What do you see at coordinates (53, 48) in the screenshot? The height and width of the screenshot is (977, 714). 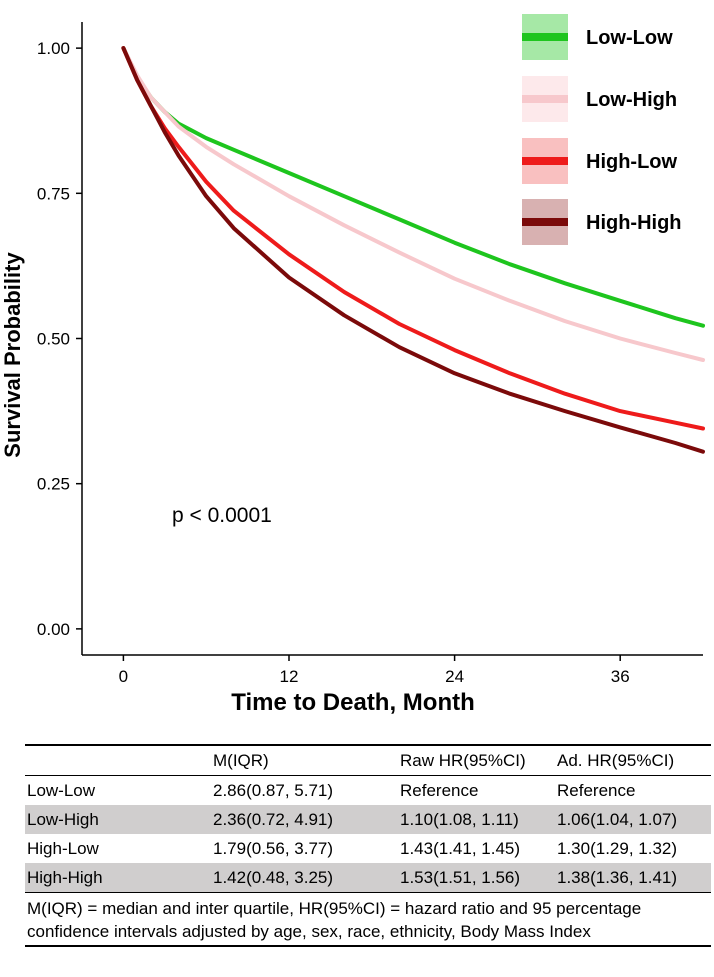 I see `y-tick-label: 1.00` at bounding box center [53, 48].